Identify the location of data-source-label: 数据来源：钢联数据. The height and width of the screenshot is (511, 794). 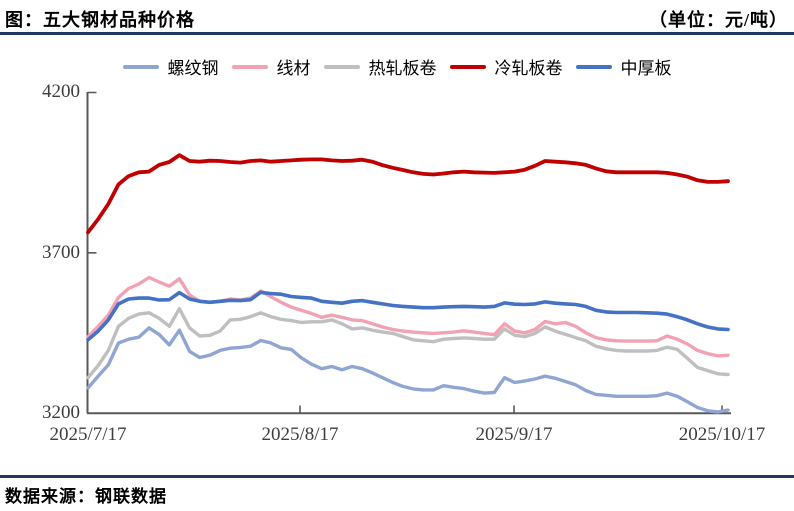
(86, 496).